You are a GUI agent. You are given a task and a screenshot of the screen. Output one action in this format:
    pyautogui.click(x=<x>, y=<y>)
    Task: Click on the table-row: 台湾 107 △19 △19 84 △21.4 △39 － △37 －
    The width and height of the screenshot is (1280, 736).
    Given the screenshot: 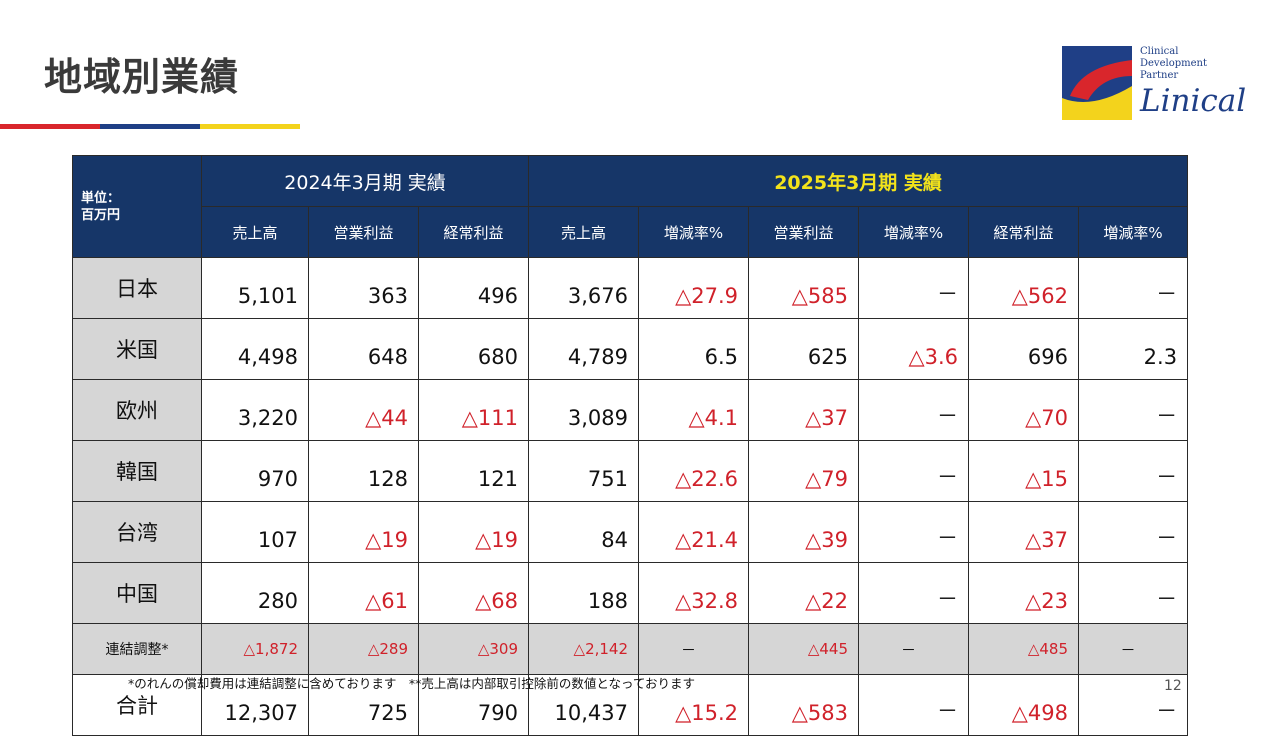 What is the action you would take?
    pyautogui.click(x=630, y=532)
    